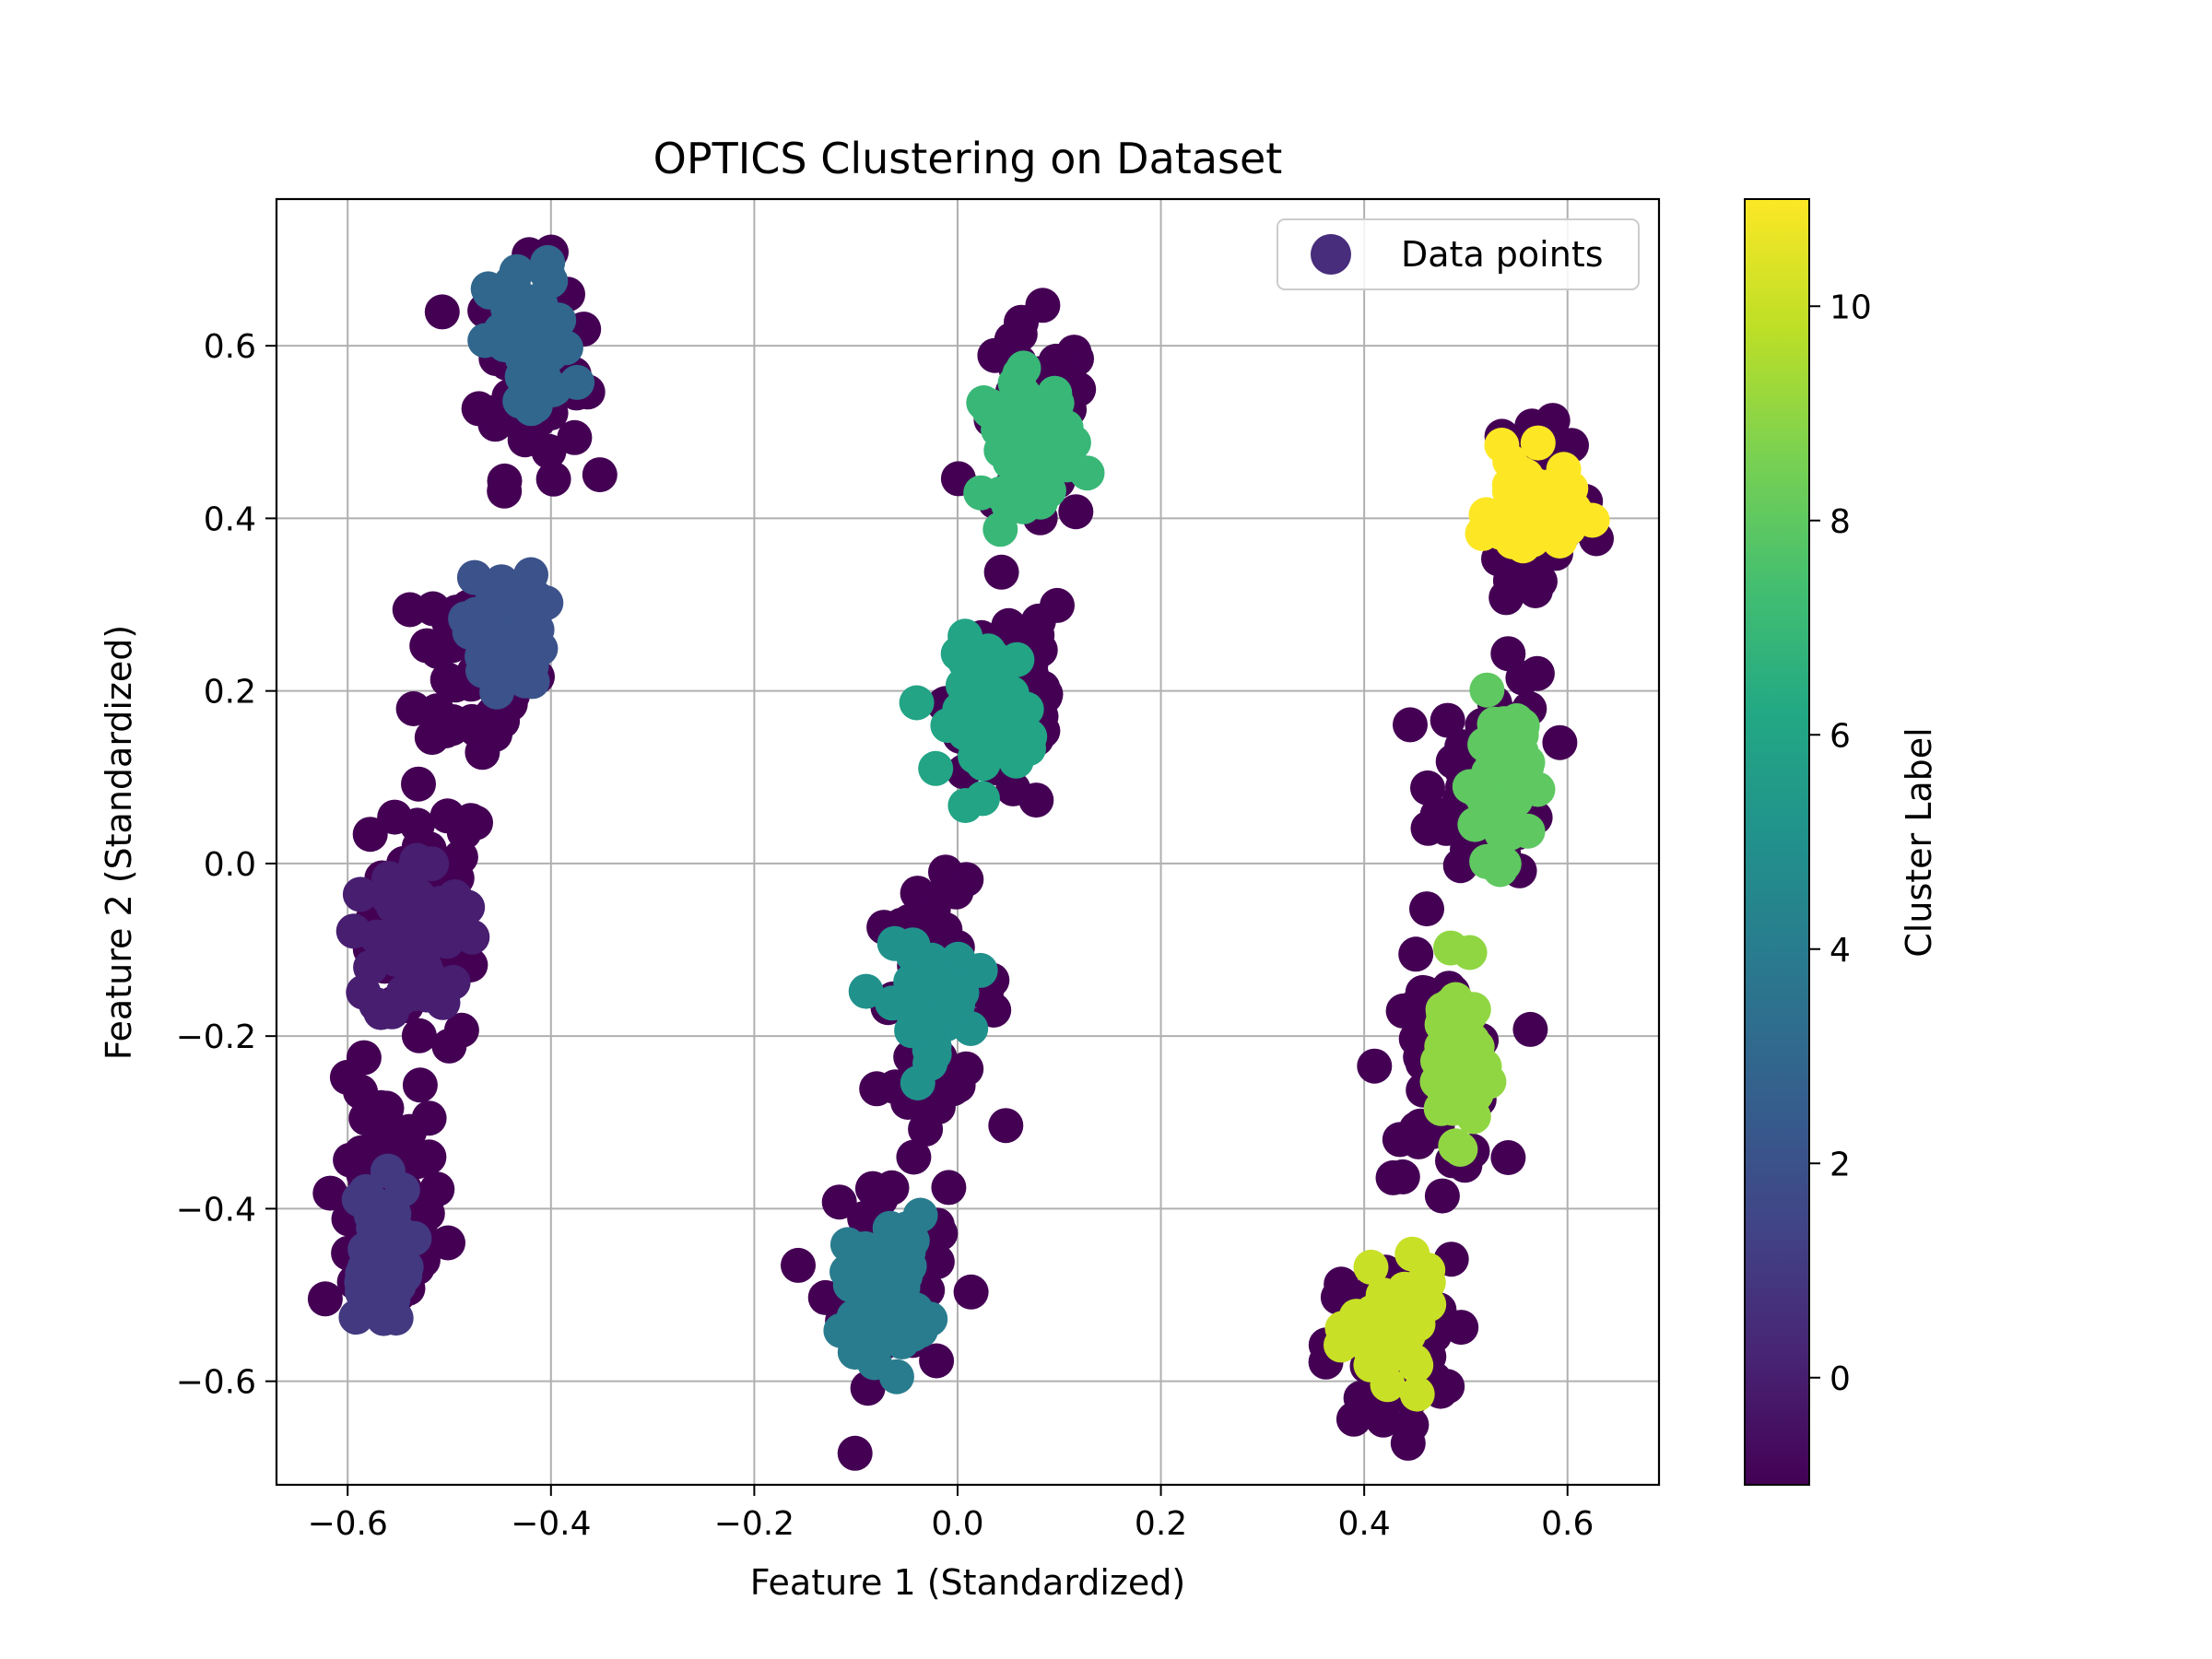 The width and height of the screenshot is (2212, 1659). I want to click on x-tick-label: 0.4, so click(1364, 1524).